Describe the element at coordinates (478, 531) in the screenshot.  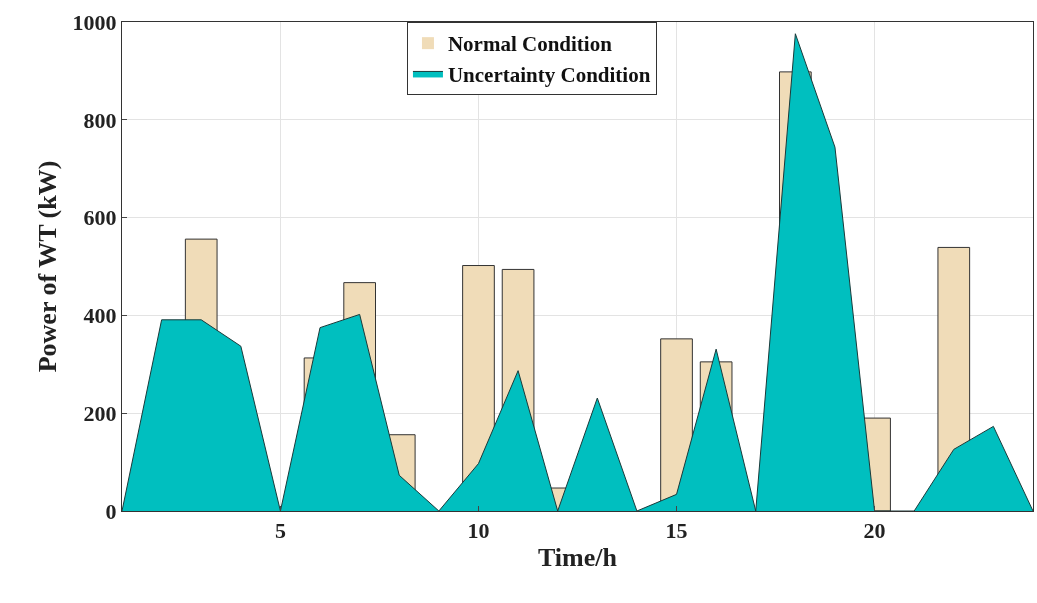
I see `x-tick-label: 10` at that location.